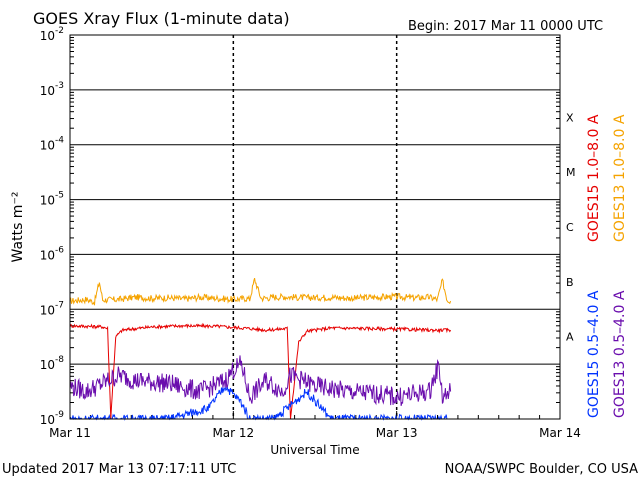 The width and height of the screenshot is (640, 480). What do you see at coordinates (52, 308) in the screenshot?
I see `y-tick-label: 10⁻⁷` at bounding box center [52, 308].